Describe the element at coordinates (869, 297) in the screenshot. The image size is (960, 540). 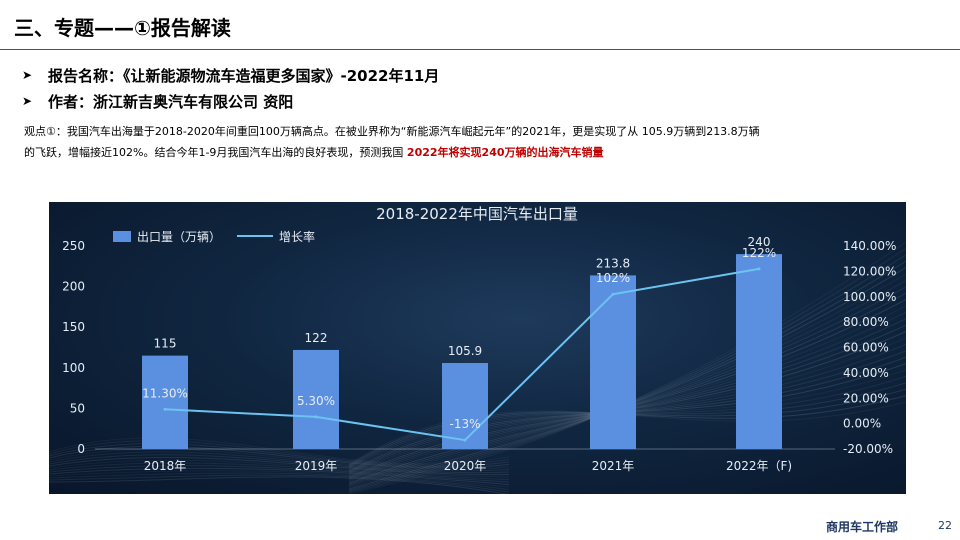
I see `right-axis-tick-label: 100.00%` at that location.